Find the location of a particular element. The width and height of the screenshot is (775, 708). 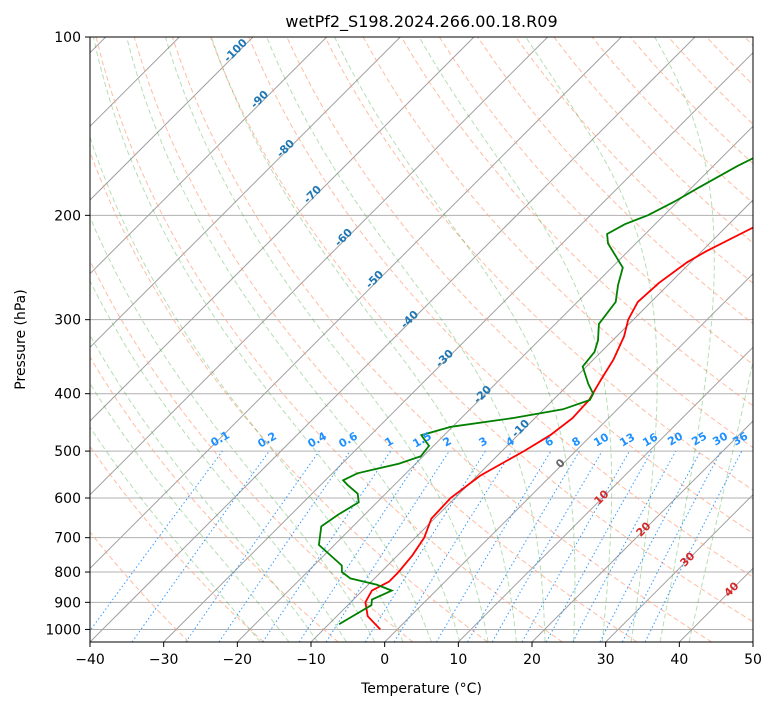

y-tick-label: 100 is located at coordinates (67, 38).